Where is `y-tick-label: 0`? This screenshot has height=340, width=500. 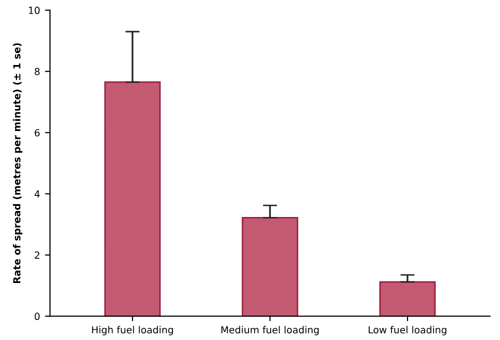
y-tick-label: 0 is located at coordinates (37, 316).